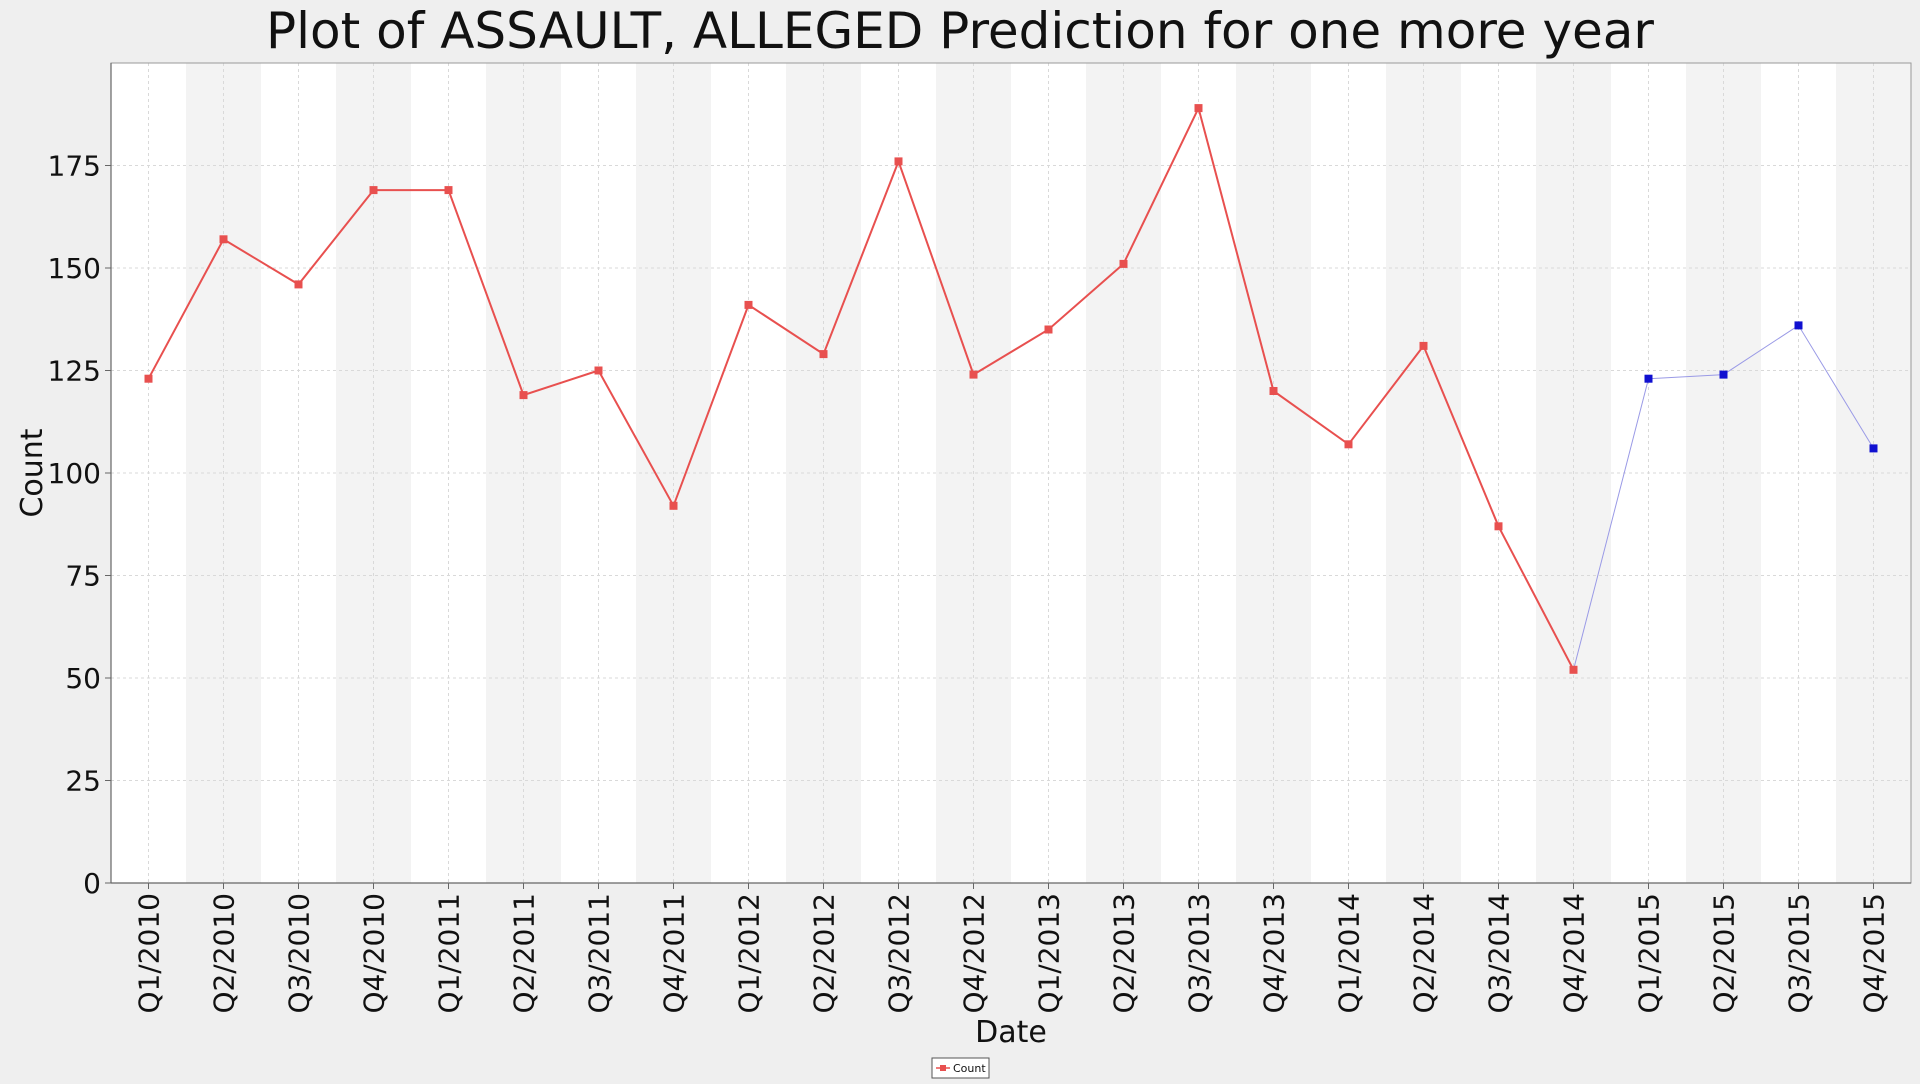  I want to click on x-tick-label-9: Q2/2012, so click(824, 953).